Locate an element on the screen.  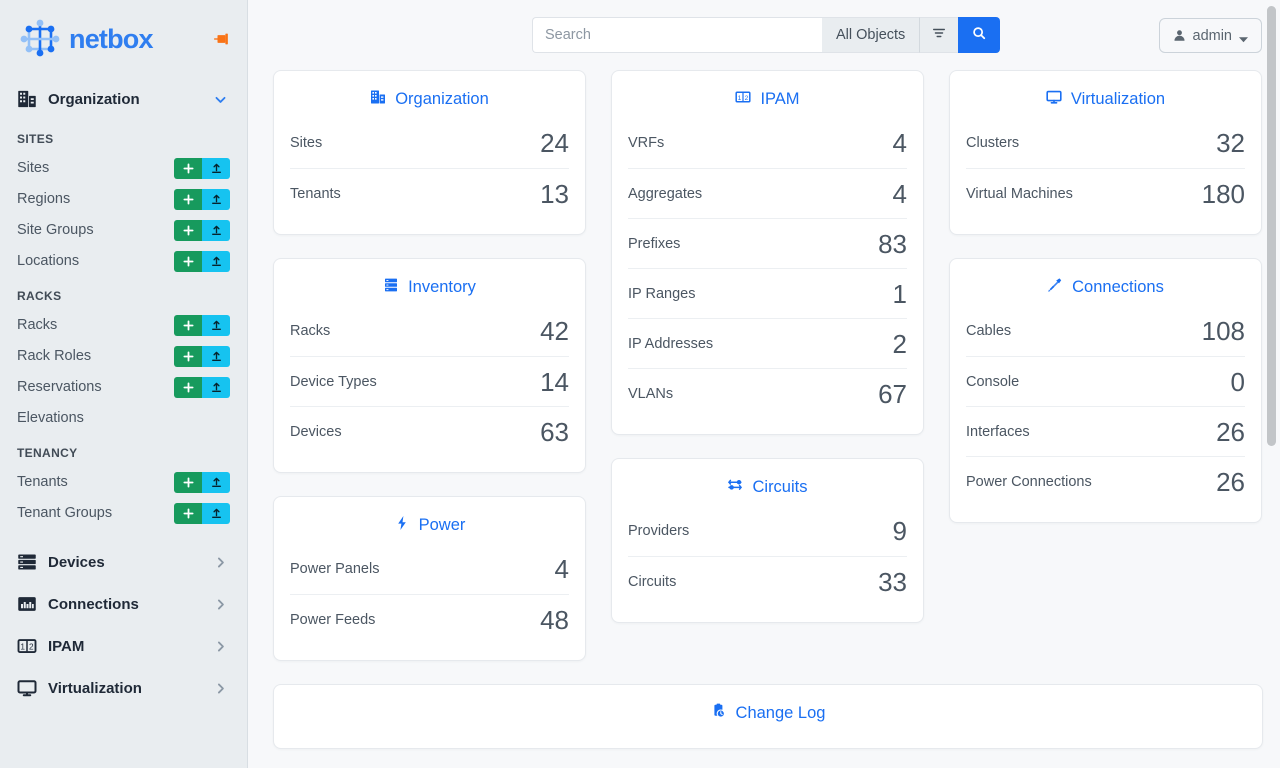
import-reservations-button is located at coordinates (216, 387).